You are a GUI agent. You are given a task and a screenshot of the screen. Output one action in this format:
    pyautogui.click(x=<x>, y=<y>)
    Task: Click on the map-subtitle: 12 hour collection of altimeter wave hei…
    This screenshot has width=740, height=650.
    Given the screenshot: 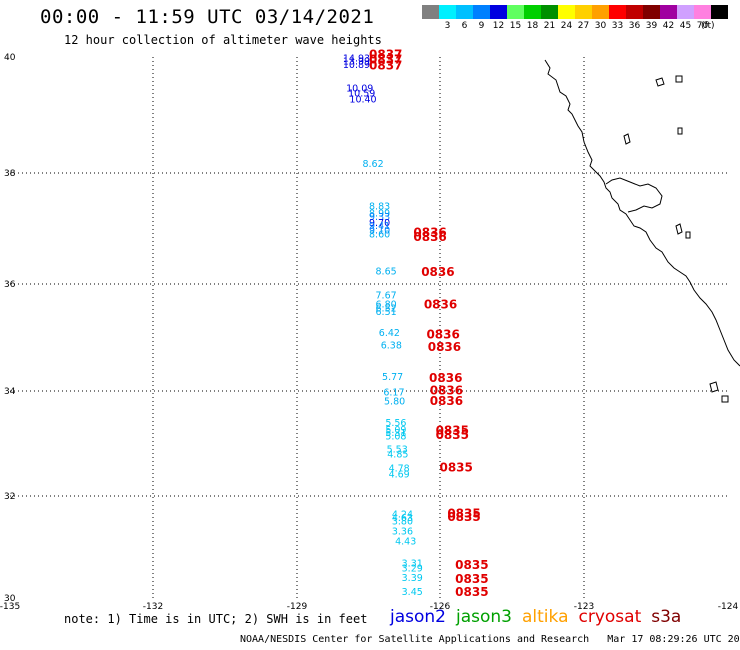 What is the action you would take?
    pyautogui.click(x=223, y=40)
    